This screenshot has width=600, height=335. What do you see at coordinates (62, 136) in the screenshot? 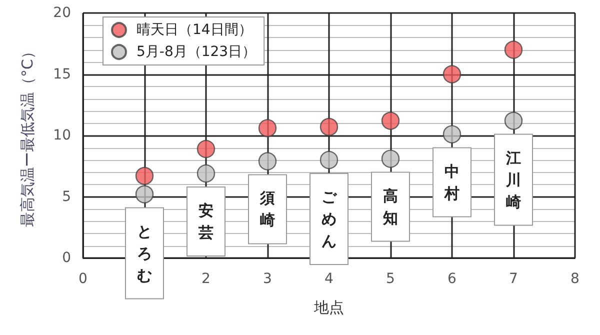
I see `y-tick-label: 10` at bounding box center [62, 136].